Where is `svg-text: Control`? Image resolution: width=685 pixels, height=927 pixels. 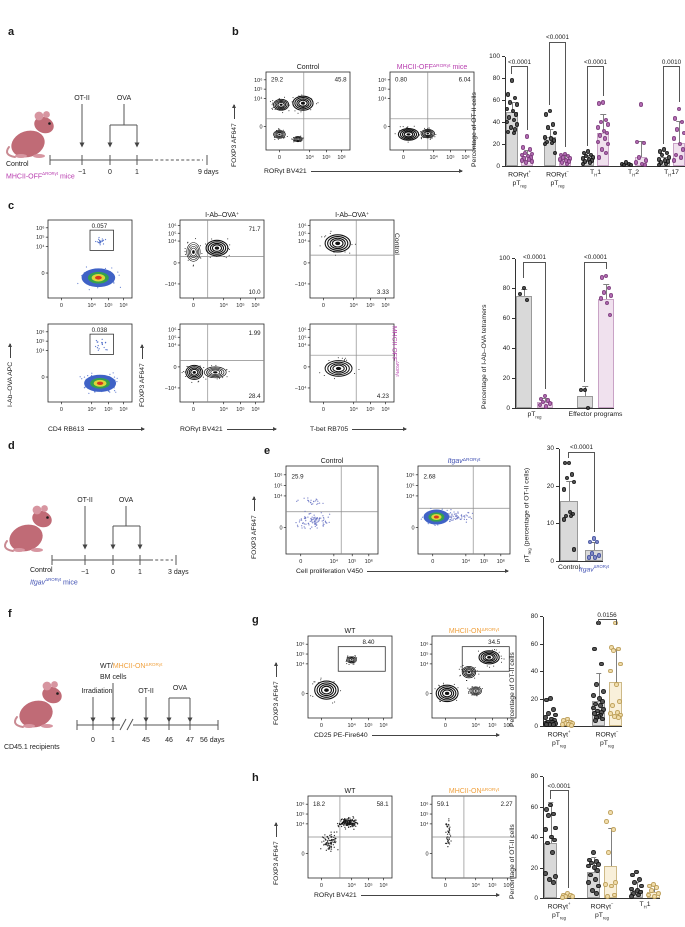 svg-text: Control is located at coordinates (332, 461).